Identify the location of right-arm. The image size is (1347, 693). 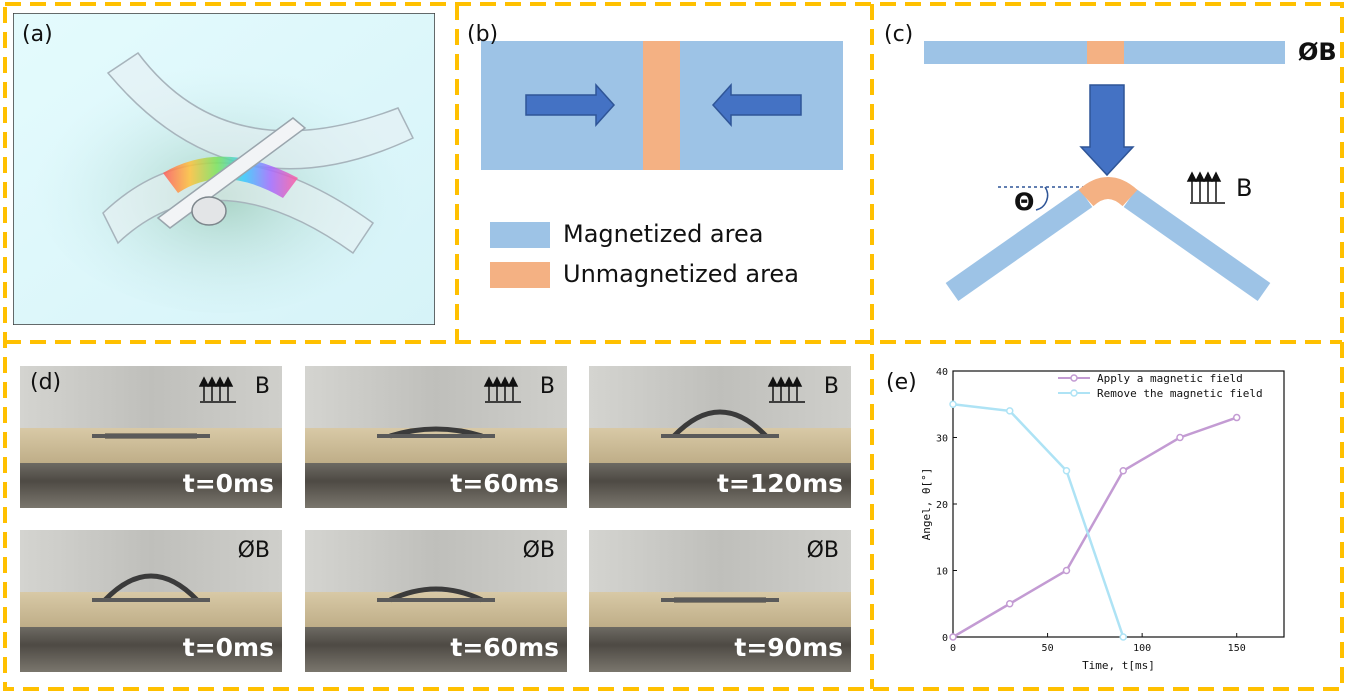
(1197, 245).